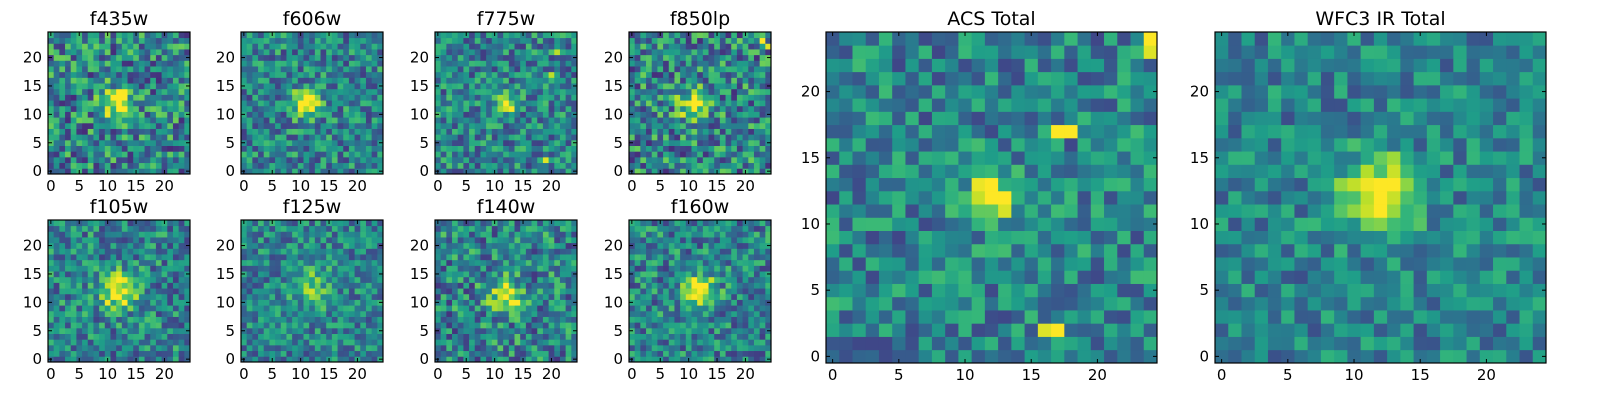  I want to click on y-tick-label: 15, so click(32, 86).